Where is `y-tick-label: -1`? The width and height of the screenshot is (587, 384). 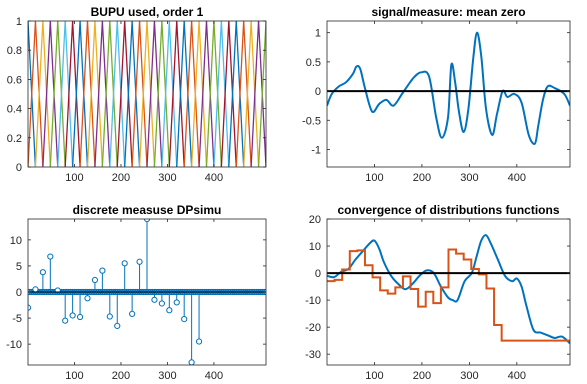 y-tick-label: -1 is located at coordinates (316, 150).